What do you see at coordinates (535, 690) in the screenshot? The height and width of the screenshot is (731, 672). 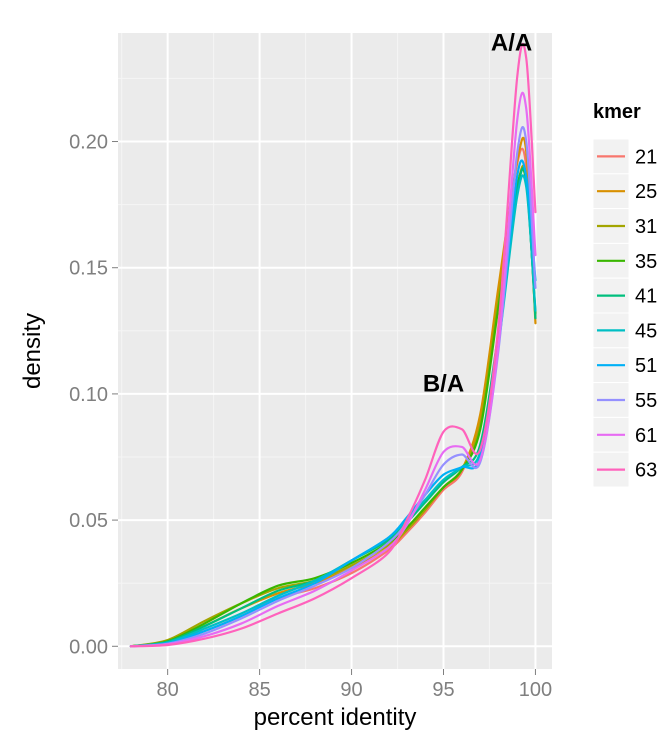 I see `x-tick-label: 100` at bounding box center [535, 690].